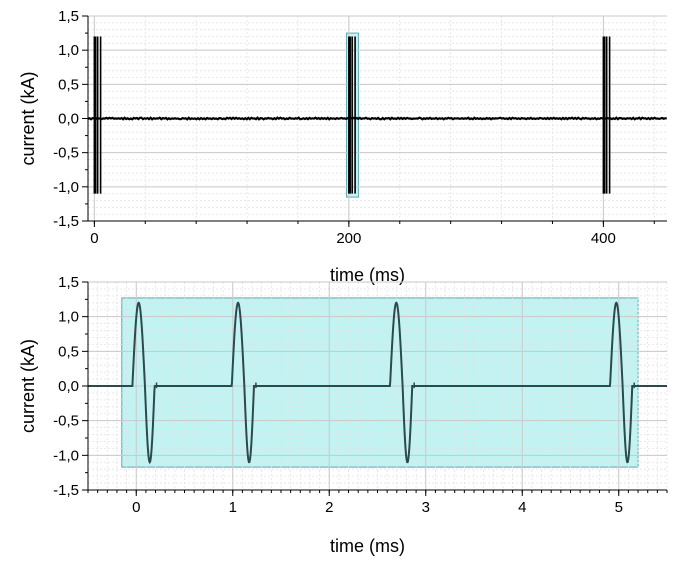  What do you see at coordinates (233, 507) in the screenshot?
I see `x-tick-label: 1` at bounding box center [233, 507].